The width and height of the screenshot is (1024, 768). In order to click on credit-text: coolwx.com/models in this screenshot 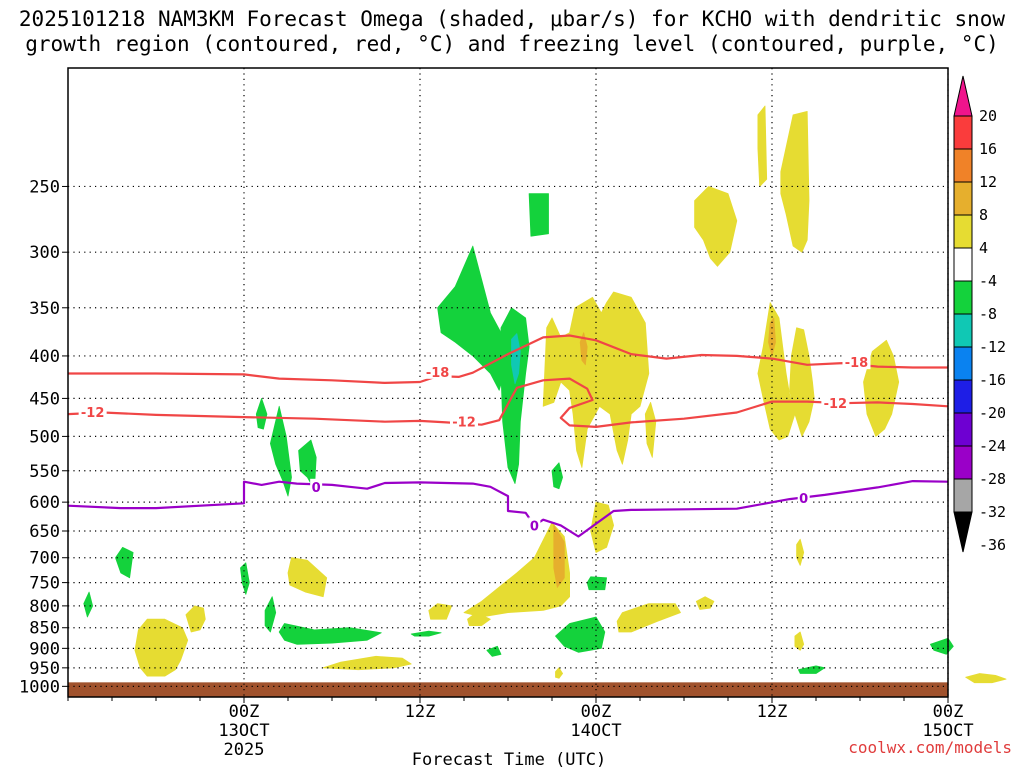, I will do `click(930, 747)`.